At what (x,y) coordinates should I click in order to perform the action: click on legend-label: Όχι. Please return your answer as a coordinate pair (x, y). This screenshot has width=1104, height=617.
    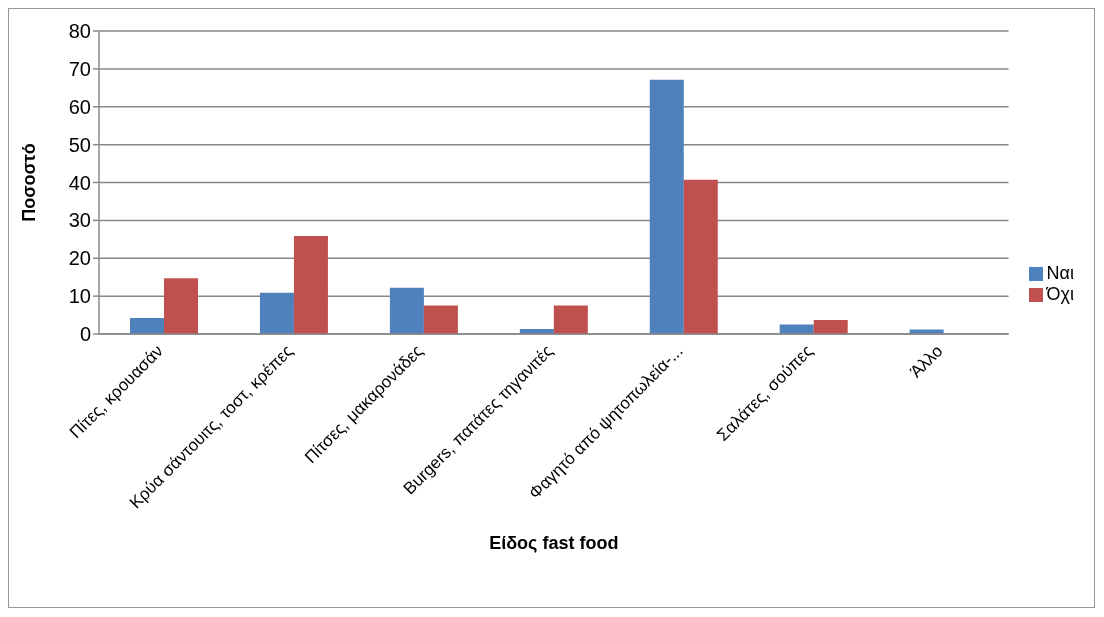
    Looking at the image, I should click on (1060, 294).